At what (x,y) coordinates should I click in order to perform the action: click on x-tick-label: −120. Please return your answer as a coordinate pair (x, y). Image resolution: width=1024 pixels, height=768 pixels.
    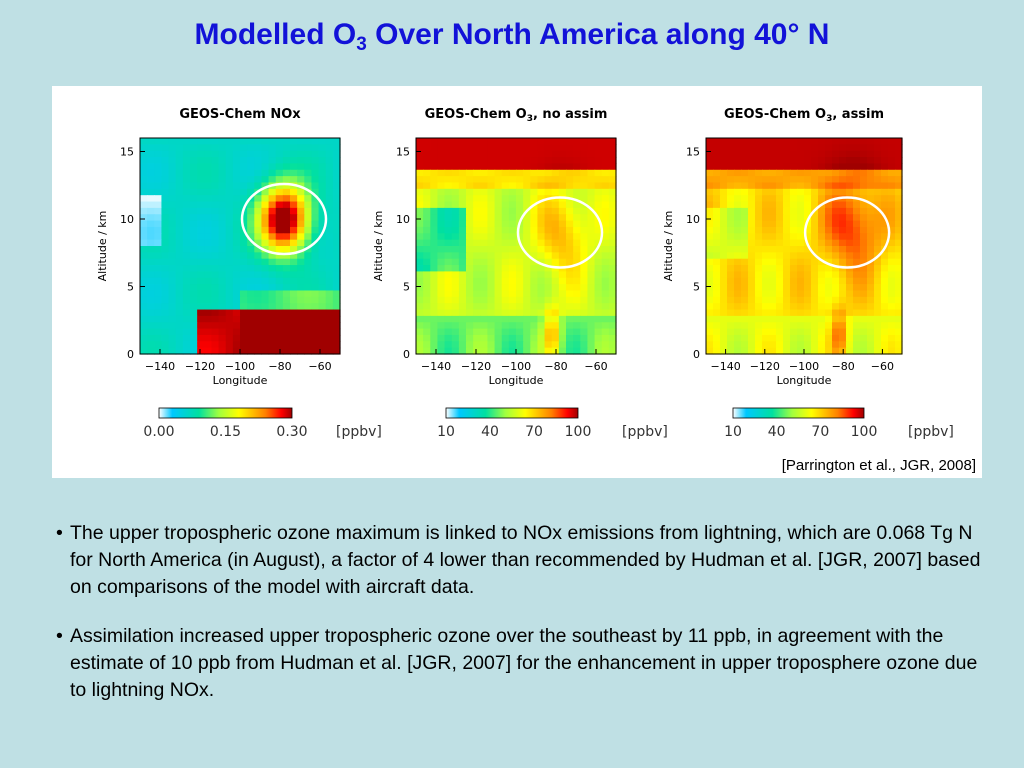
    Looking at the image, I should click on (200, 366).